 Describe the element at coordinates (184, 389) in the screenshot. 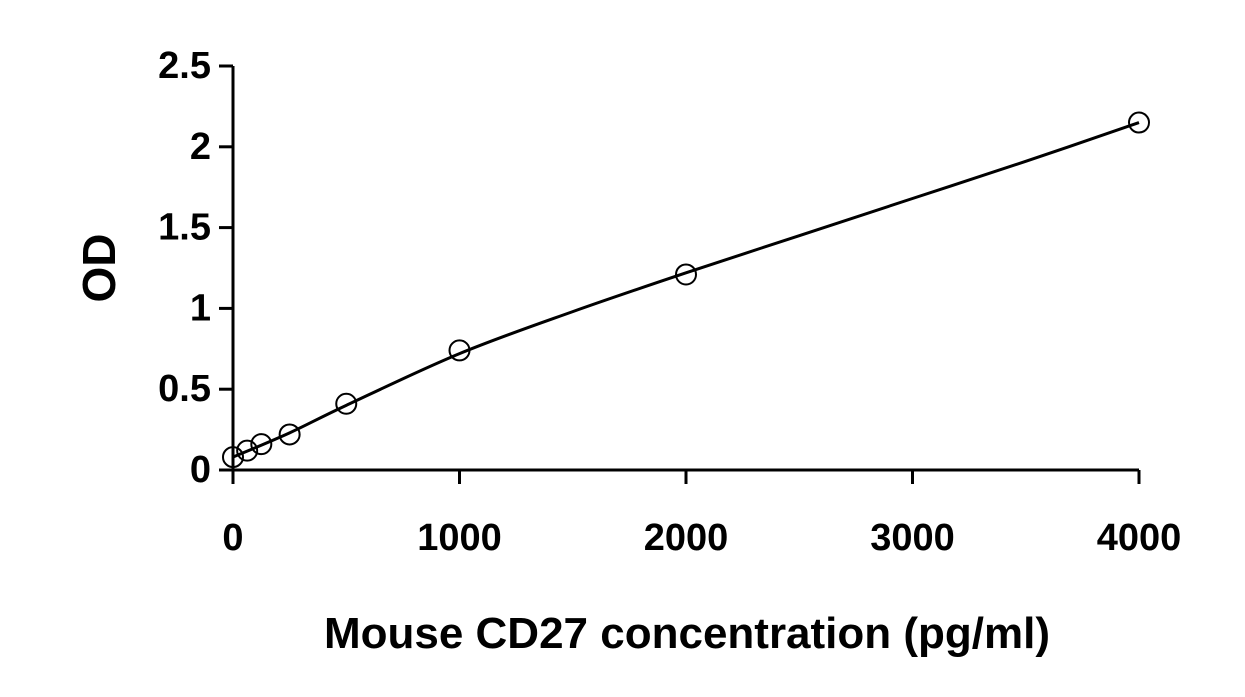

I see `y-tick-label: 0.5` at that location.